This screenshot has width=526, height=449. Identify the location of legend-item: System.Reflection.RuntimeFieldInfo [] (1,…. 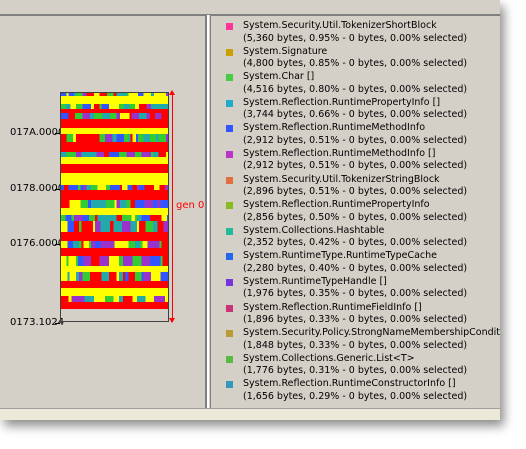
(361, 315).